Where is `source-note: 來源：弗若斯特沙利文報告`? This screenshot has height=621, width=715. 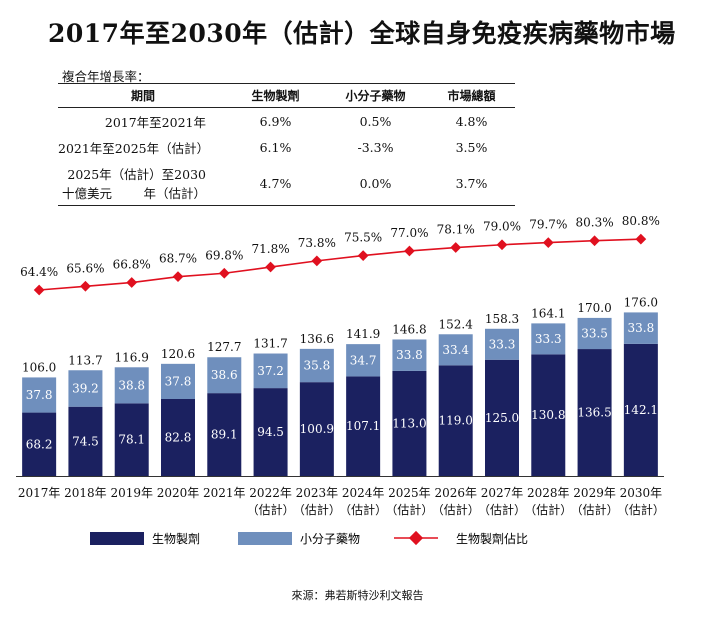
source-note: 來源：弗若斯特沙利文報告 is located at coordinates (357, 595).